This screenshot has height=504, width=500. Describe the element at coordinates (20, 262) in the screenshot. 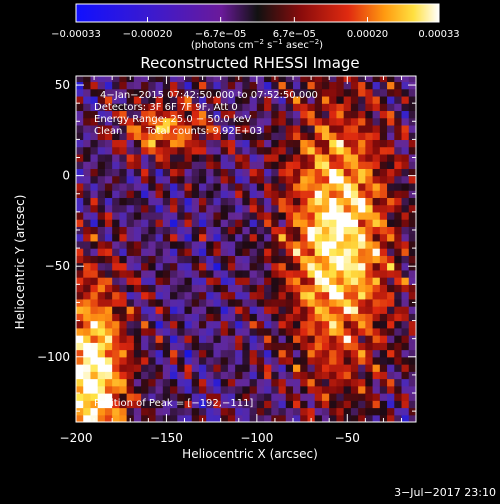

I see `y-axis-label: Heliocentric Y (arcsec)` at that location.